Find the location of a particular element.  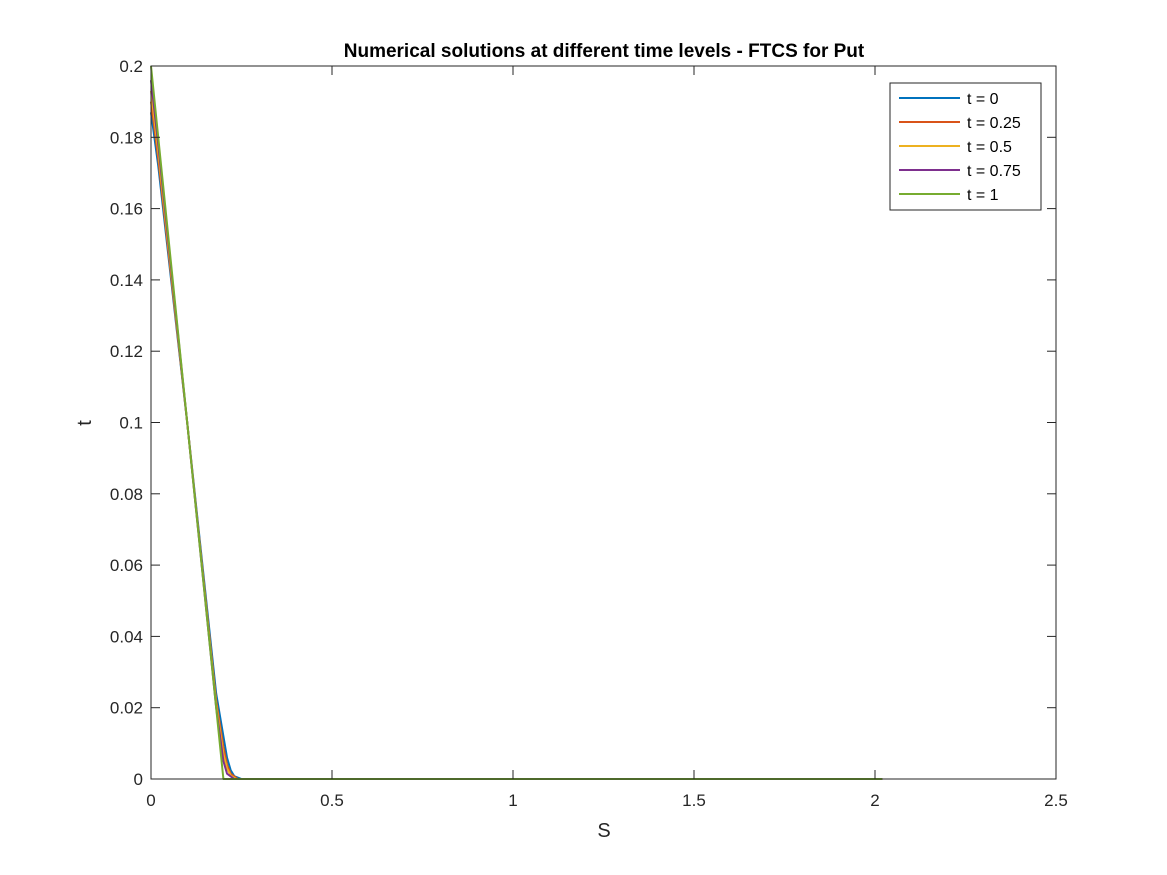

y-tick-label: 0.02 is located at coordinates (126, 708).